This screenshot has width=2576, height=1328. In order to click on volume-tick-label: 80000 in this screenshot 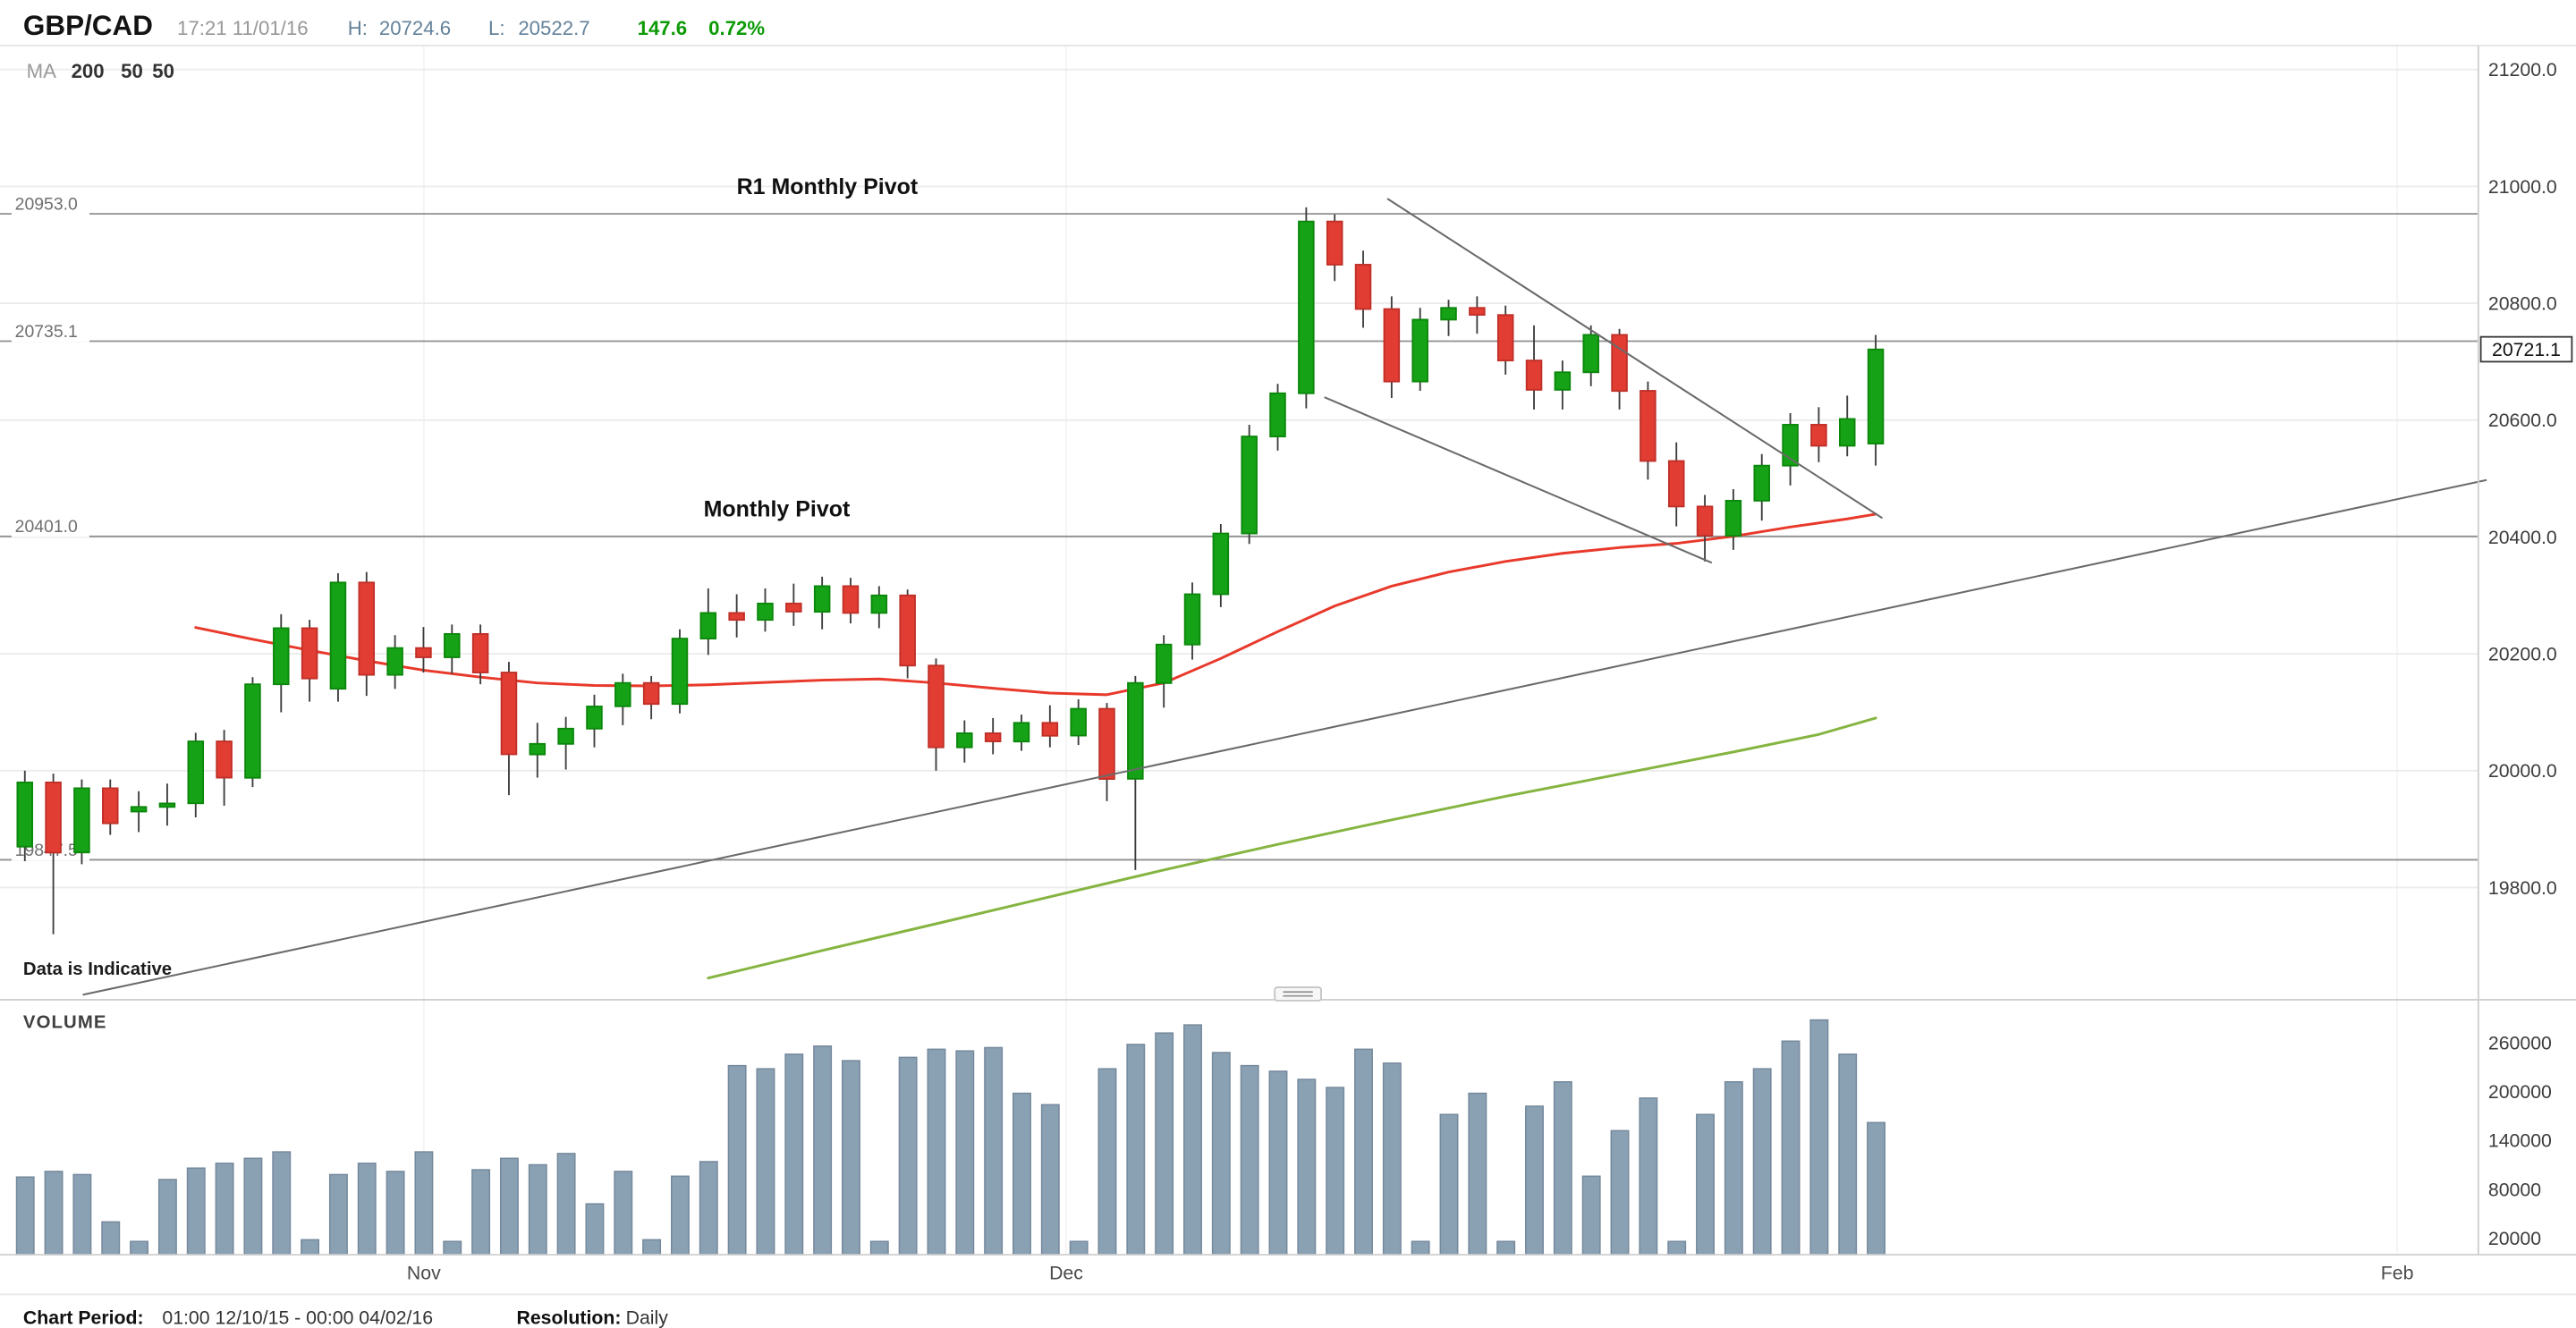, I will do `click(2514, 1189)`.